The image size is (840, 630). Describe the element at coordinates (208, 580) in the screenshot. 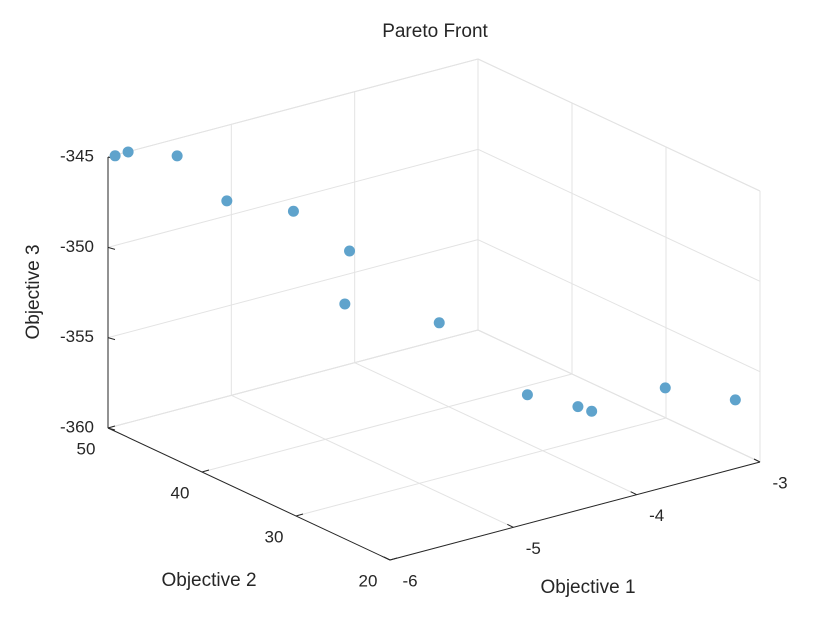

I see `y-axis-label: Objective 2` at that location.